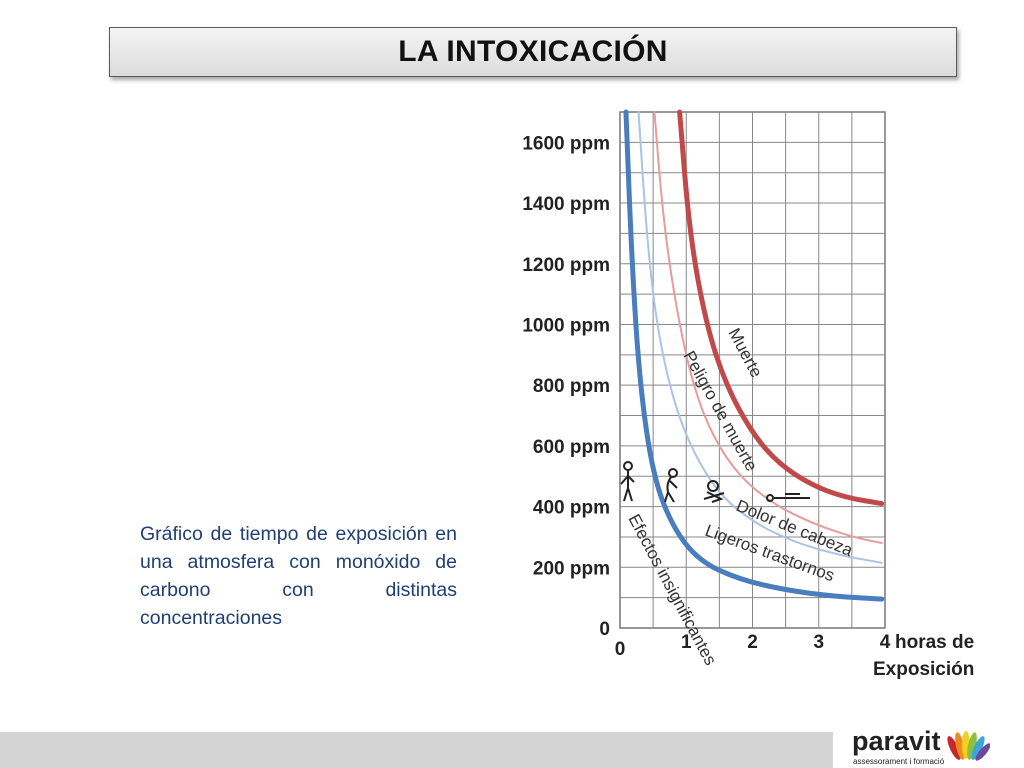 The height and width of the screenshot is (768, 1024). I want to click on x-tick-label: 2, so click(752, 642).